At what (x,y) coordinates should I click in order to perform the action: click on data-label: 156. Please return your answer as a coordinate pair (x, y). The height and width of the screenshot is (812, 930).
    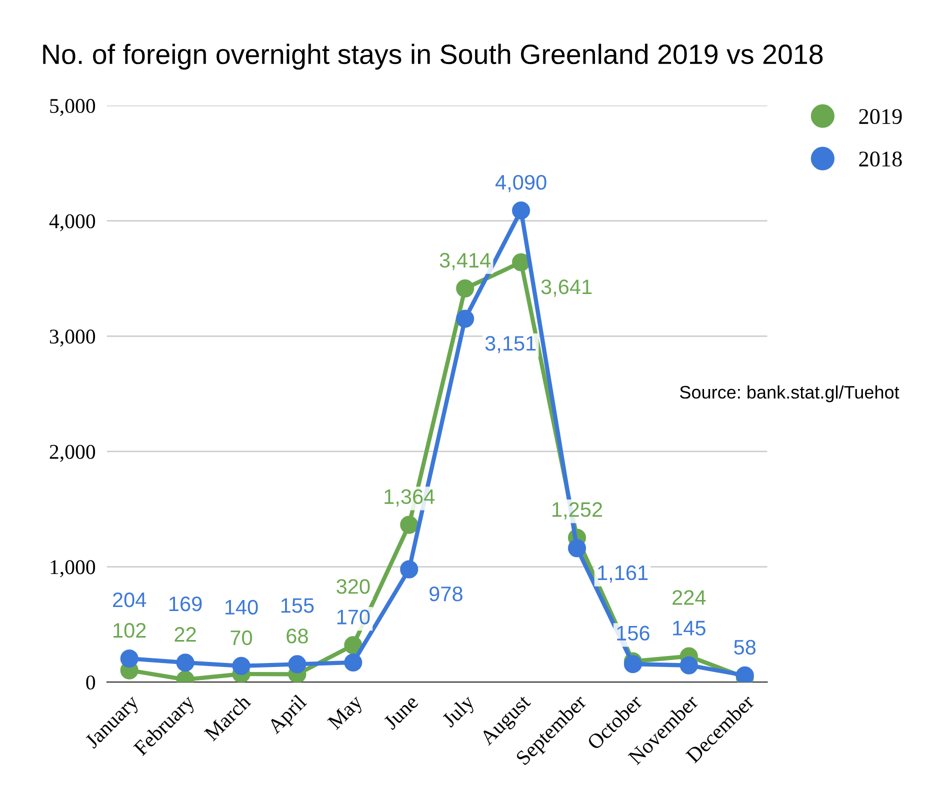
    Looking at the image, I should click on (633, 633).